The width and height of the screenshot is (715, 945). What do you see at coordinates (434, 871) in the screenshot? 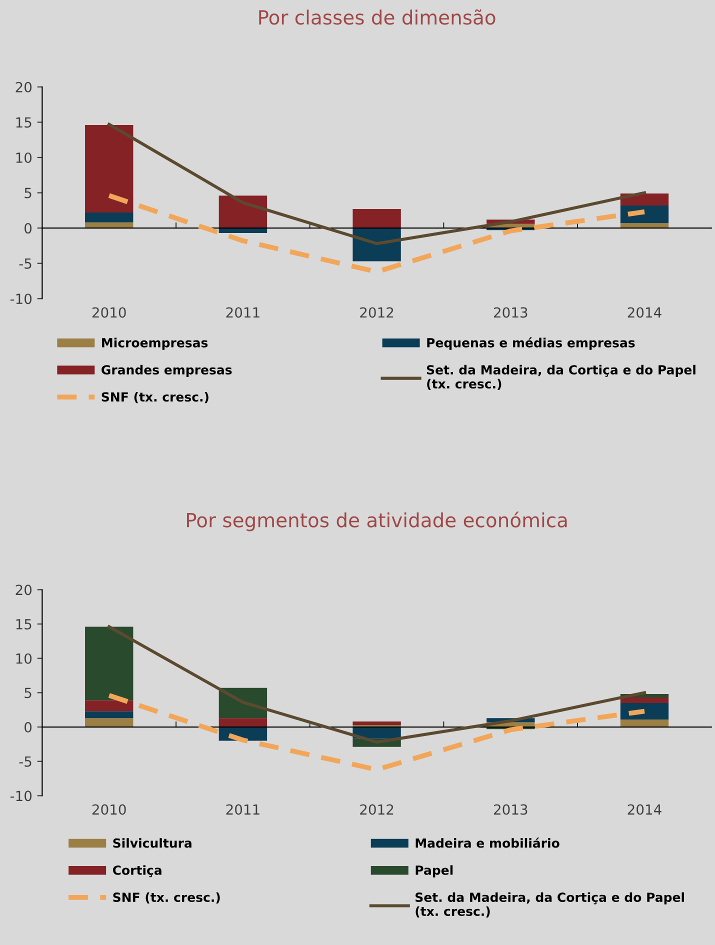
I see `legend-label: Papel` at bounding box center [434, 871].